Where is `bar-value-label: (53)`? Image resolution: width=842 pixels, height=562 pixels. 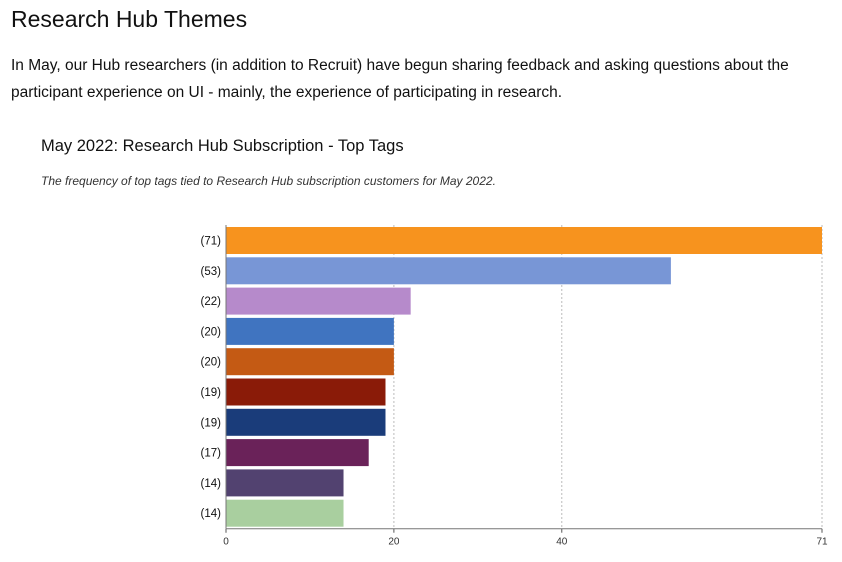
bar-value-label: (53) is located at coordinates (211, 272).